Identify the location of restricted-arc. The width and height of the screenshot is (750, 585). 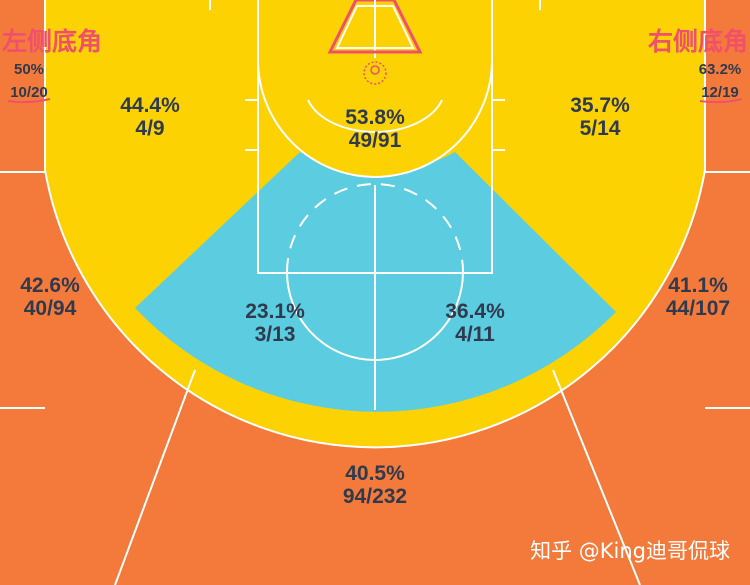
(375, 116).